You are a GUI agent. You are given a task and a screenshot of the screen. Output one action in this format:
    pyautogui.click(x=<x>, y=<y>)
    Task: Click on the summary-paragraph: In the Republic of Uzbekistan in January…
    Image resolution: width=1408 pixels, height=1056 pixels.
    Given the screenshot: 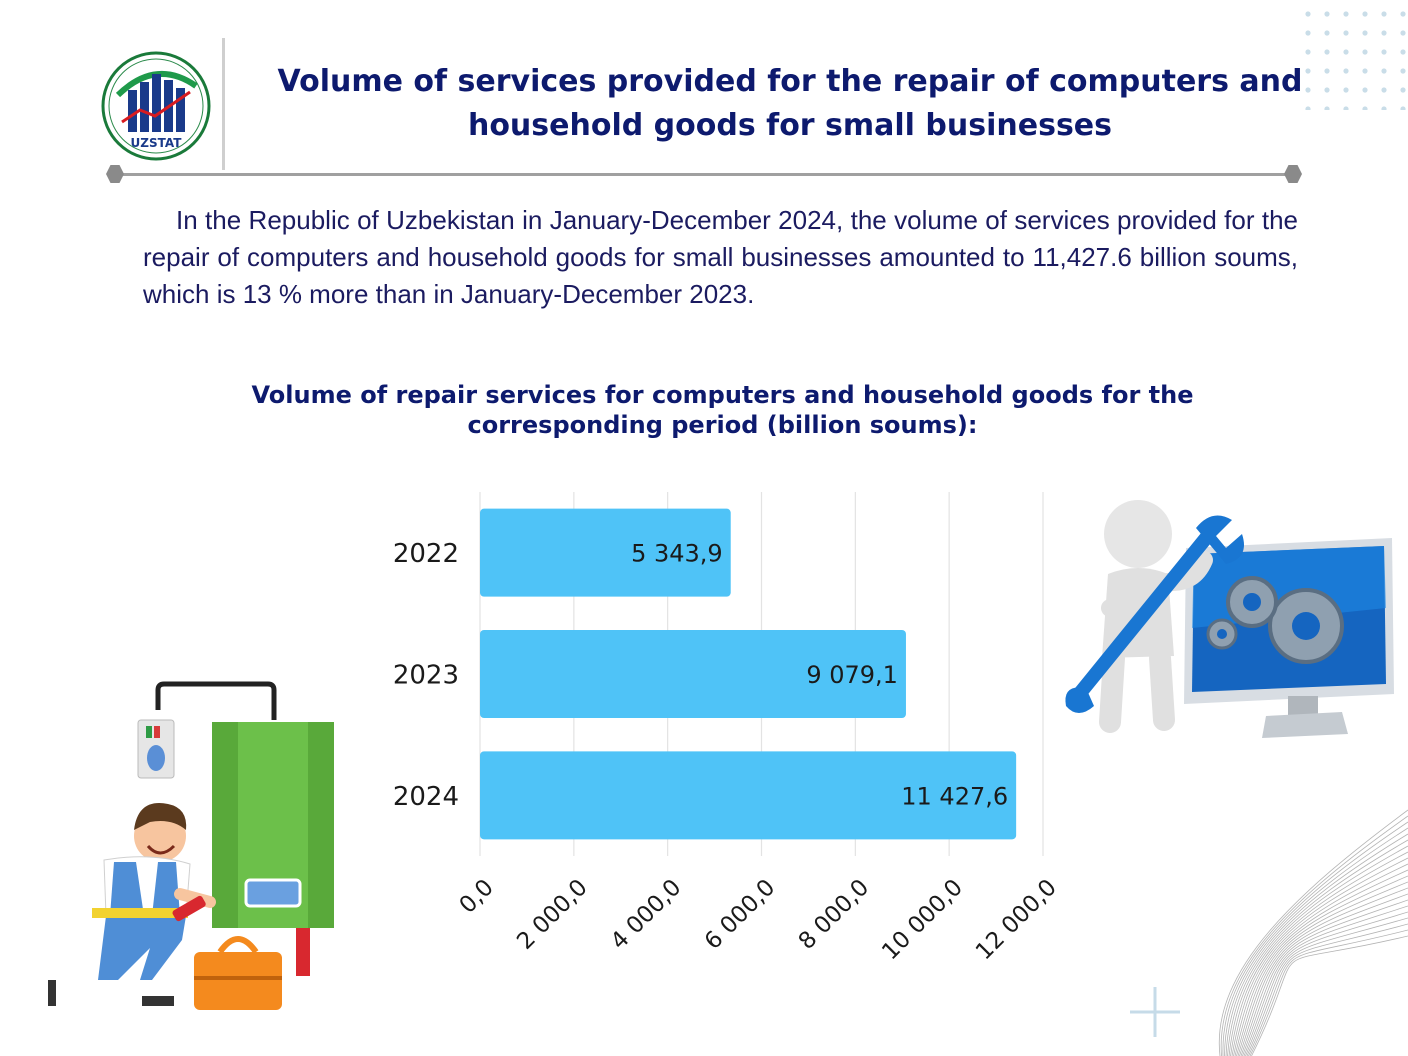 What is the action you would take?
    pyautogui.click(x=720, y=257)
    